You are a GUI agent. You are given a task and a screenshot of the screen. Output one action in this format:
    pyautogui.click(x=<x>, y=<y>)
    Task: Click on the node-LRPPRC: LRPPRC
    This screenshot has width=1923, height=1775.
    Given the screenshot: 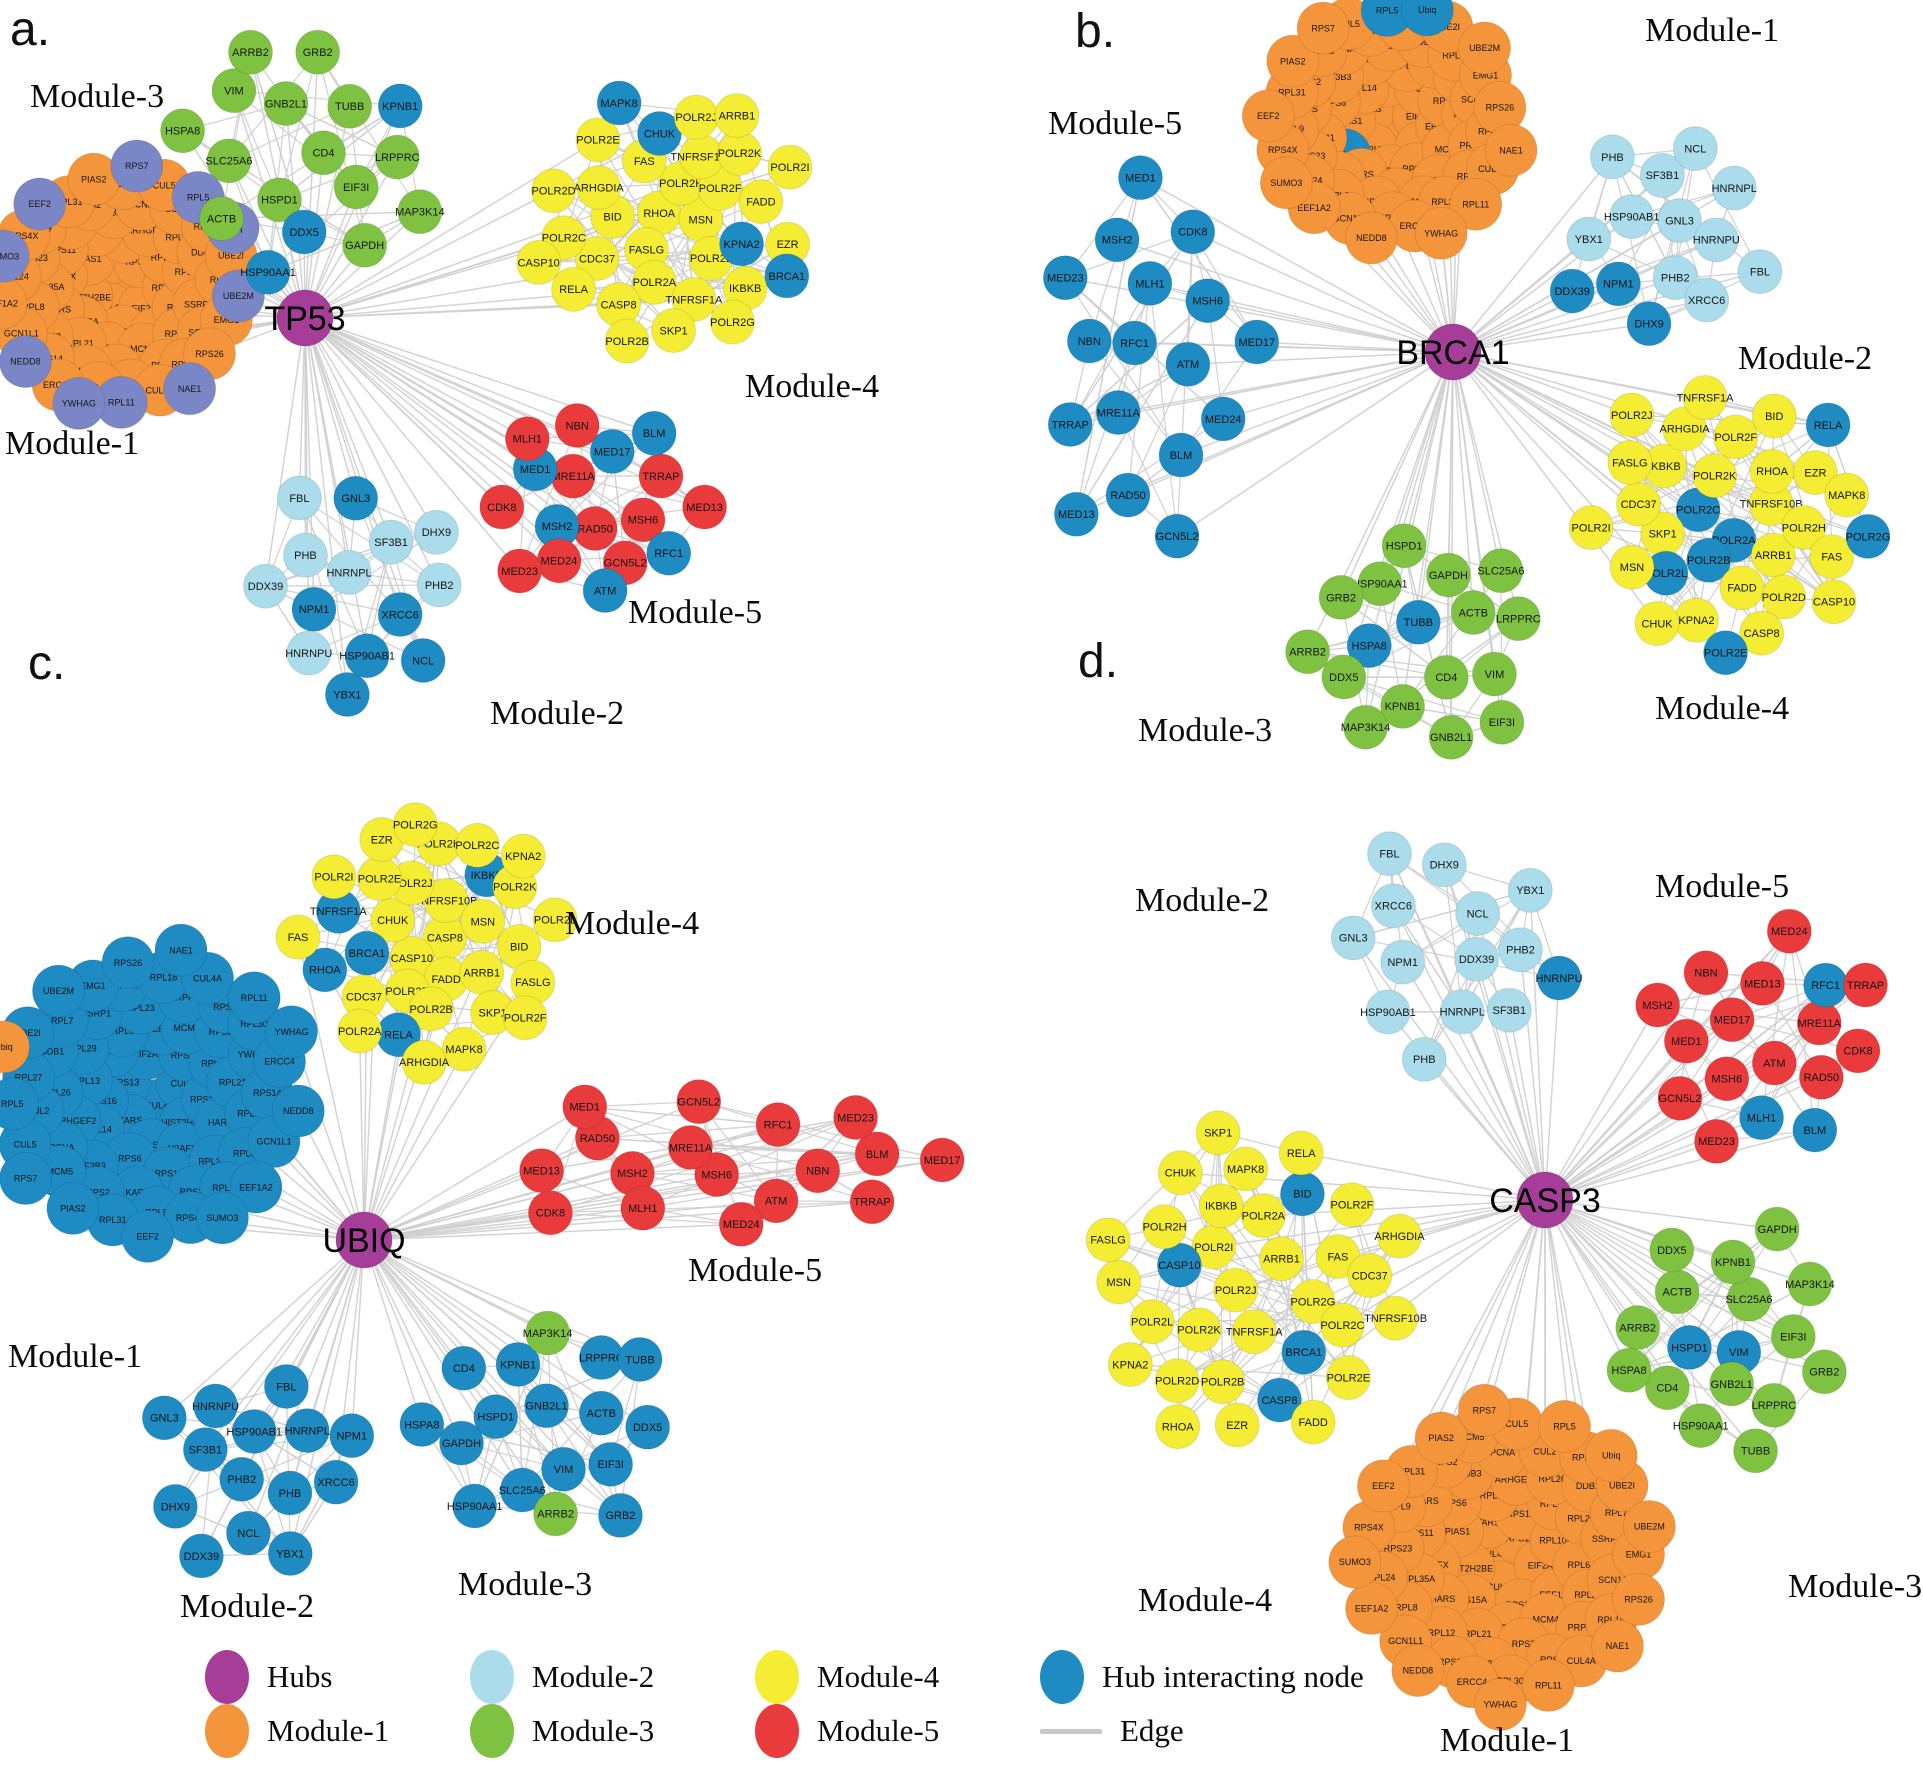 What is the action you would take?
    pyautogui.click(x=397, y=157)
    